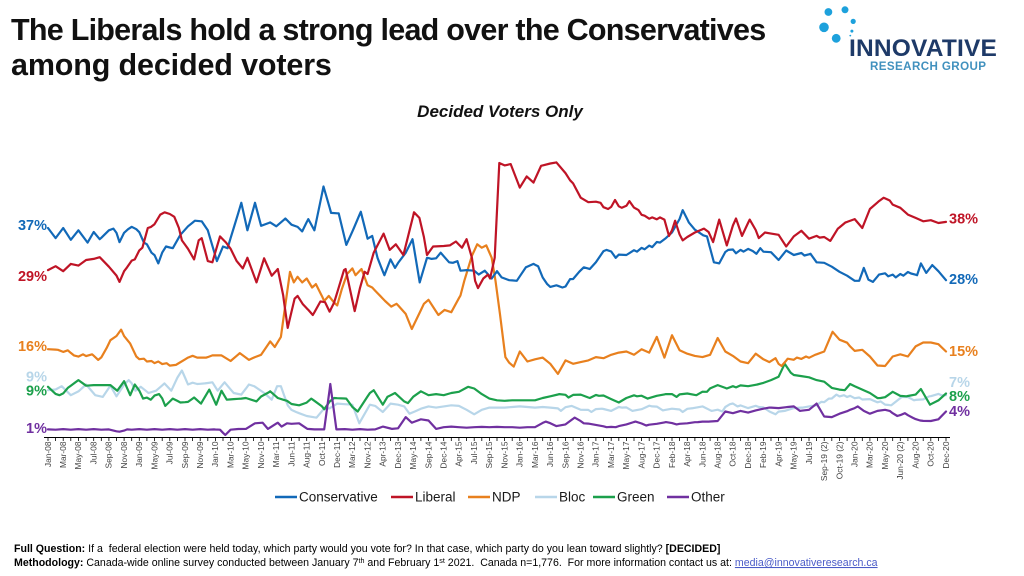 The image size is (1024, 576). I want to click on svg-text: Apr-19, so click(778, 453).